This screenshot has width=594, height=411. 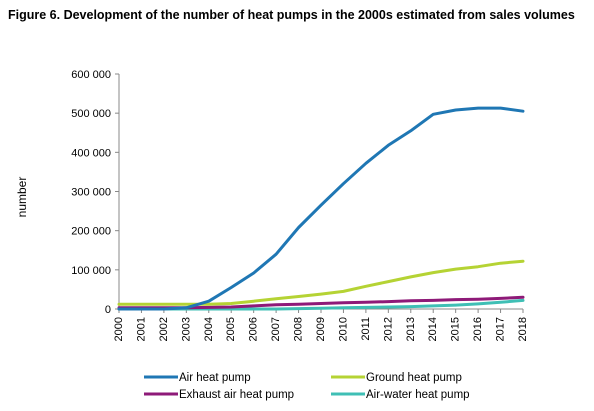 I want to click on x-tick-label: 2006, so click(x=254, y=329).